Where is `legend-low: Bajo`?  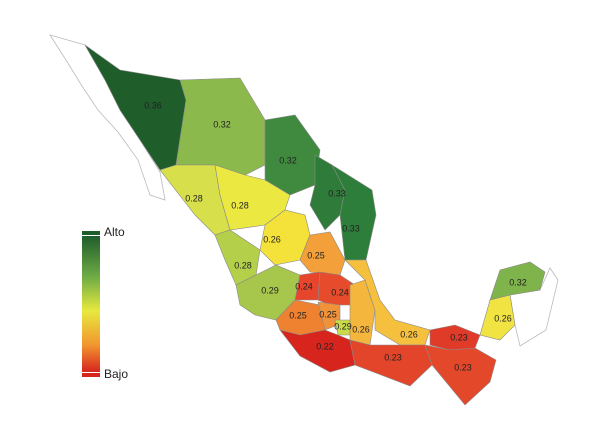
legend-low: Bajo is located at coordinates (116, 374).